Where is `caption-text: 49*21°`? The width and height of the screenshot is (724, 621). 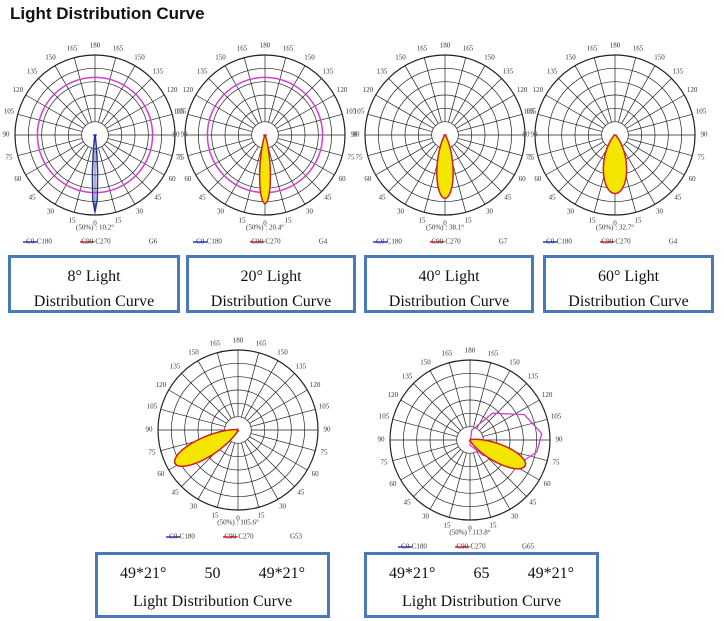
caption-text: 49*21° is located at coordinates (143, 573).